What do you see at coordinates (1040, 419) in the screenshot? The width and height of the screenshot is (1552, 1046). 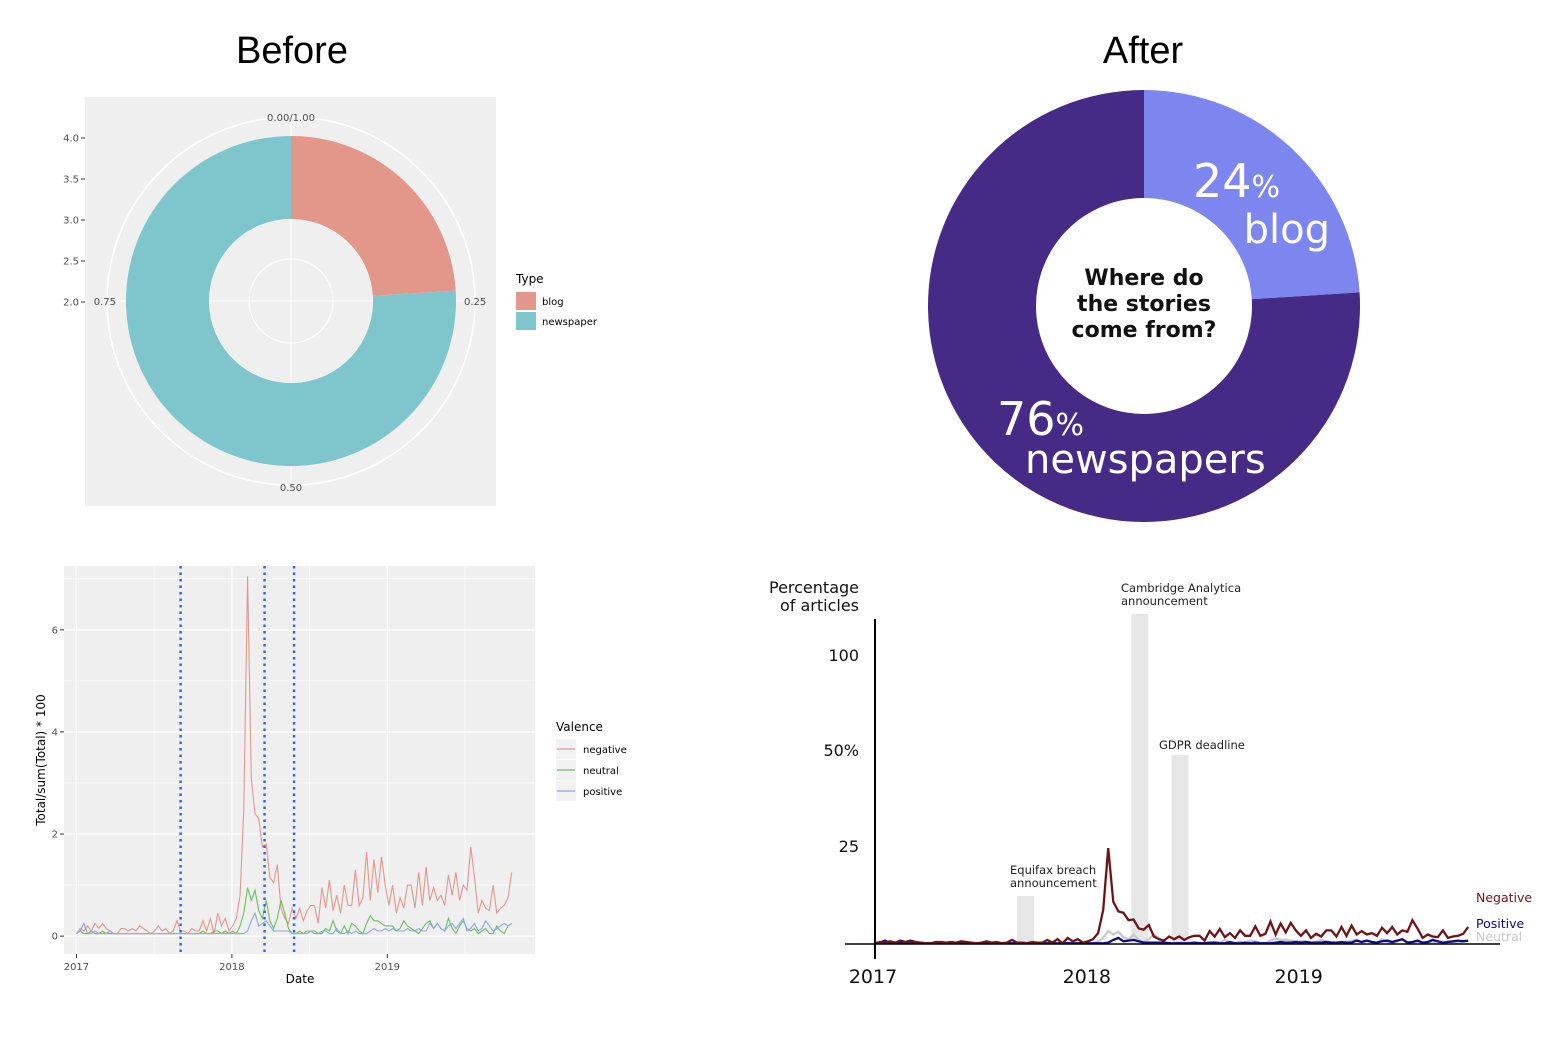 I see `slice-percent-newspapers: 76%` at bounding box center [1040, 419].